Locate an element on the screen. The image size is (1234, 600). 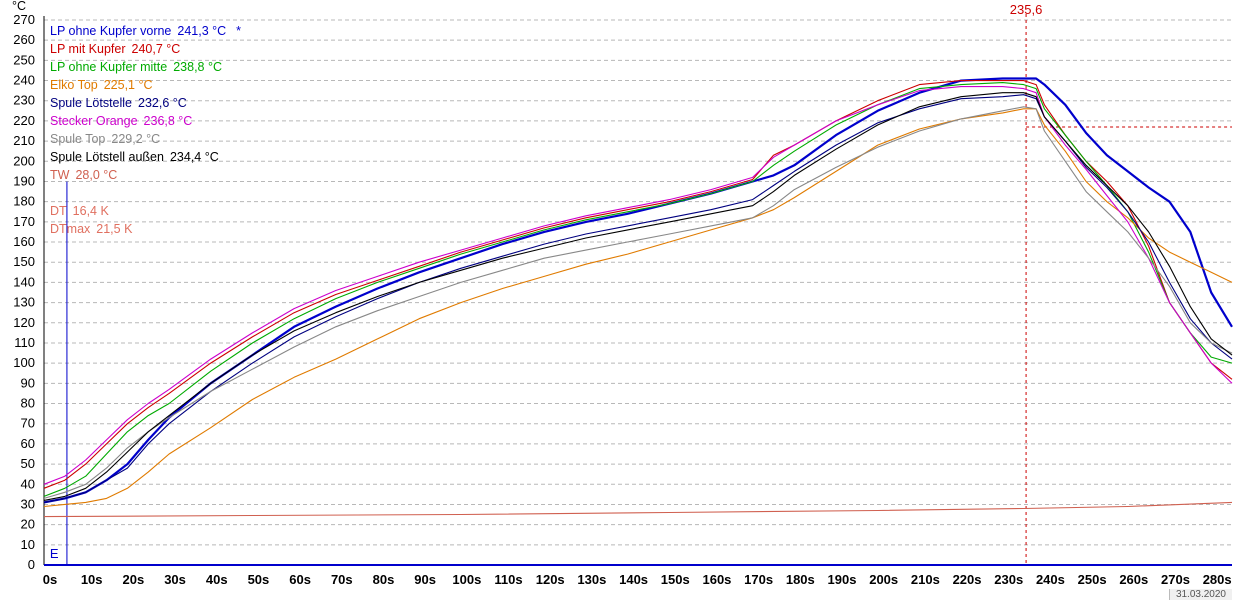
y-tick-210: 210 is located at coordinates (24, 140).